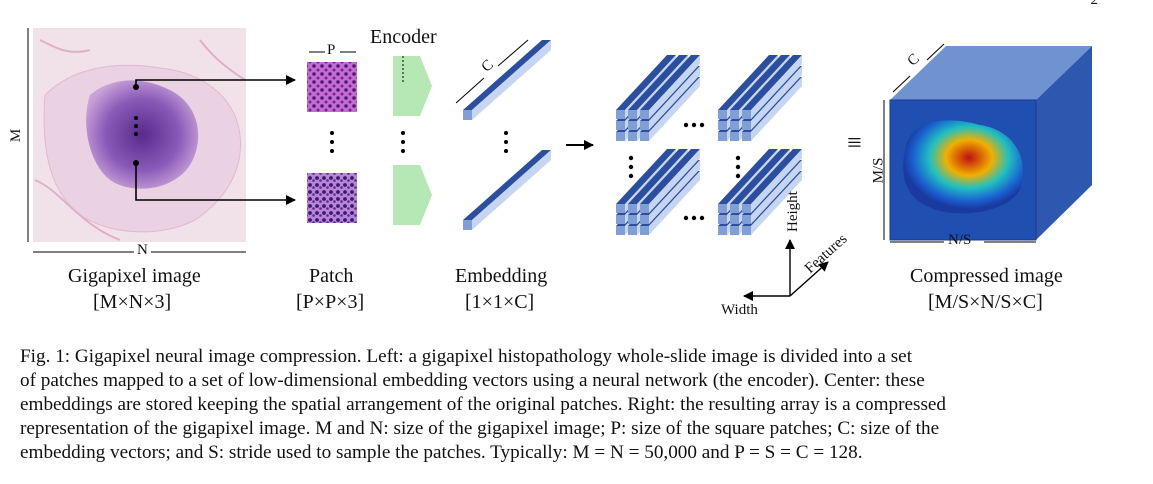 The image size is (1153, 484). I want to click on embedding-top, so click(507, 80).